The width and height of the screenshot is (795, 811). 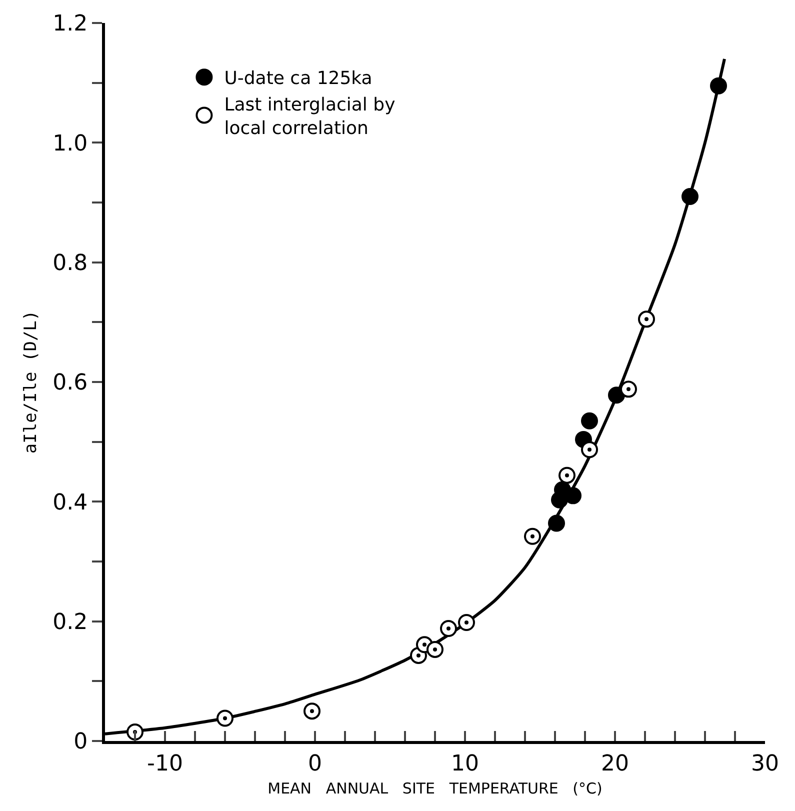 I want to click on y-axis-title: aIle/Ile (D/L), so click(x=31, y=382).